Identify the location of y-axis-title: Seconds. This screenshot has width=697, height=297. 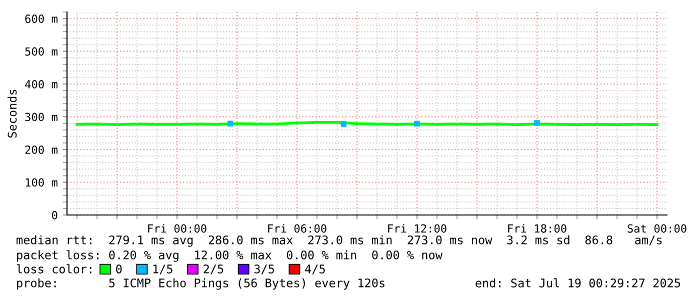
(12, 114).